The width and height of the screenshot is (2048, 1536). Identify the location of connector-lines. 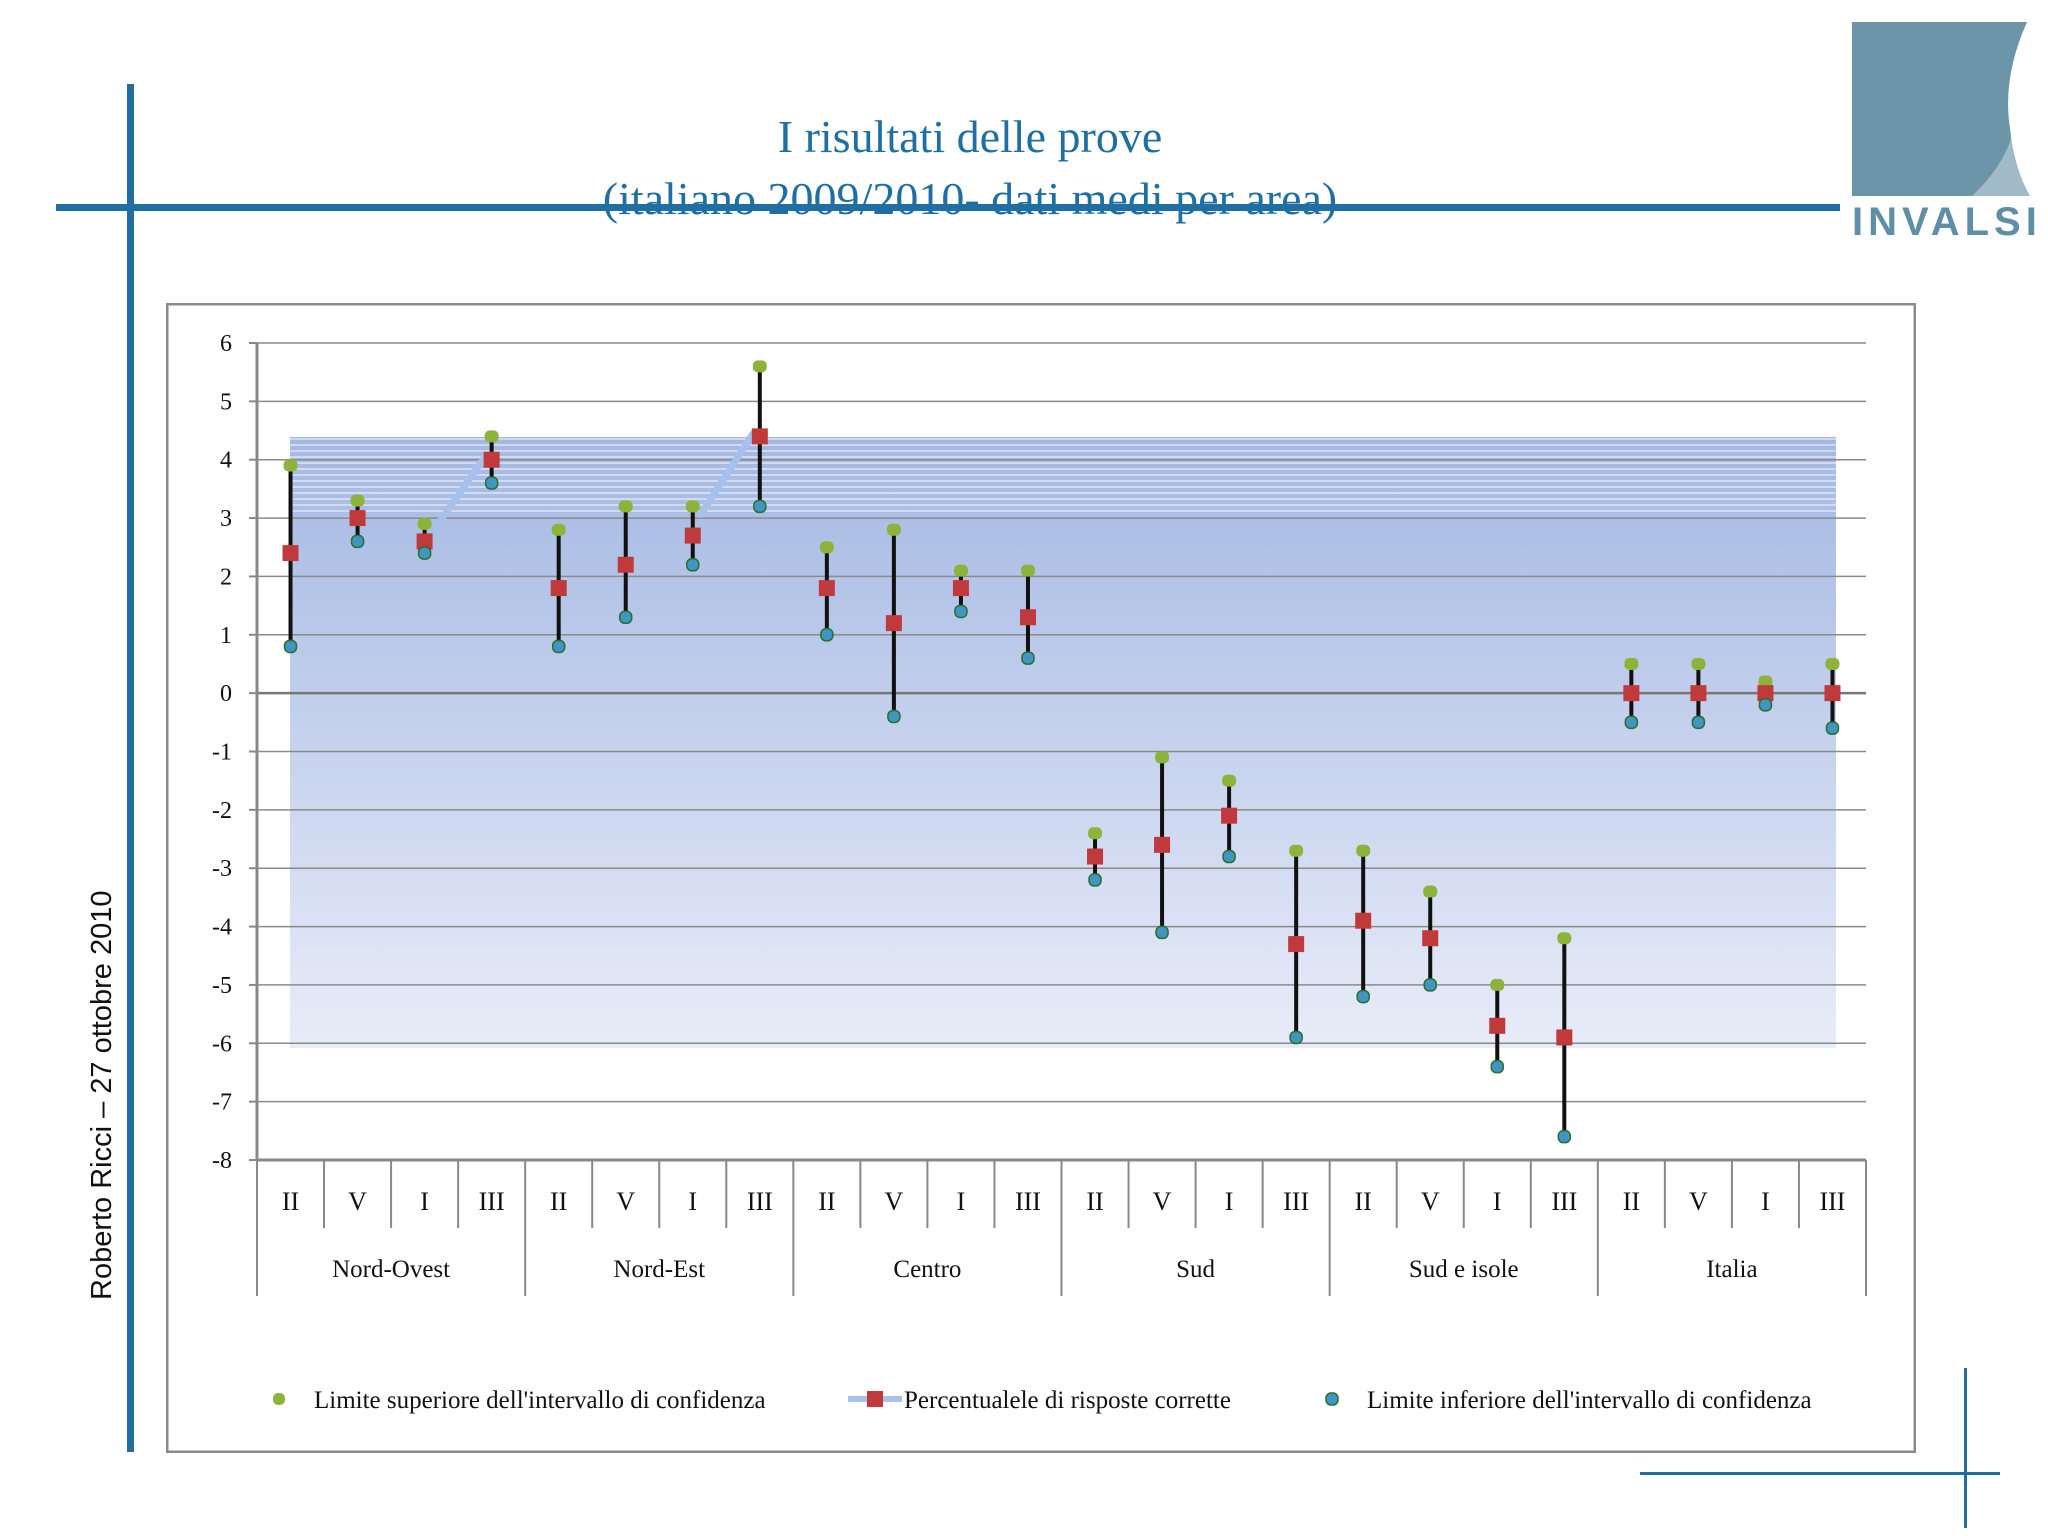
(593, 482).